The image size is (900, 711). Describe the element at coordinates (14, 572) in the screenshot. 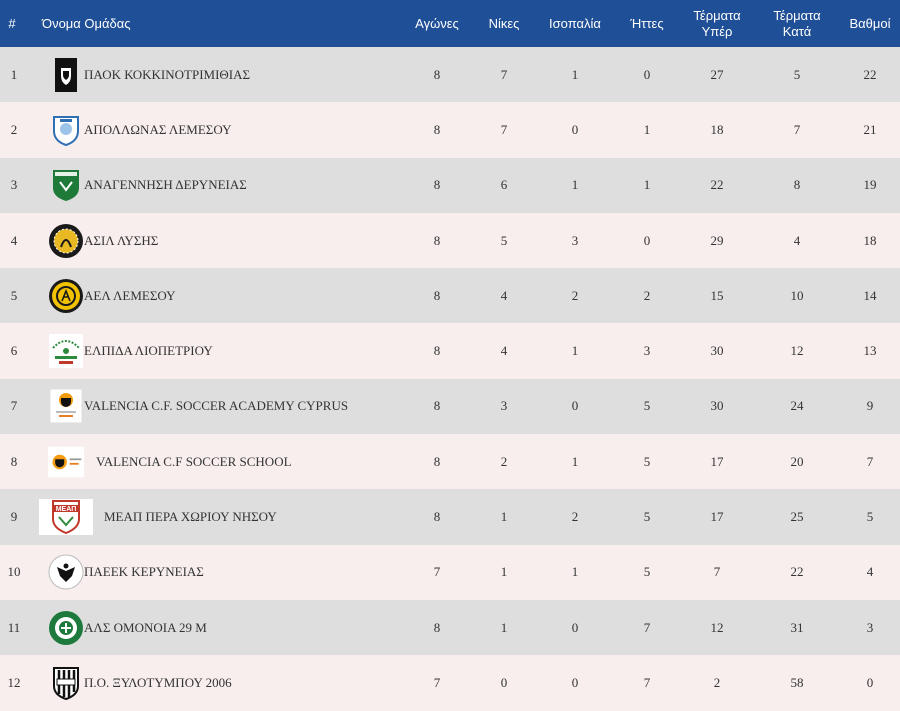

I see `cell-rank: 10` at that location.